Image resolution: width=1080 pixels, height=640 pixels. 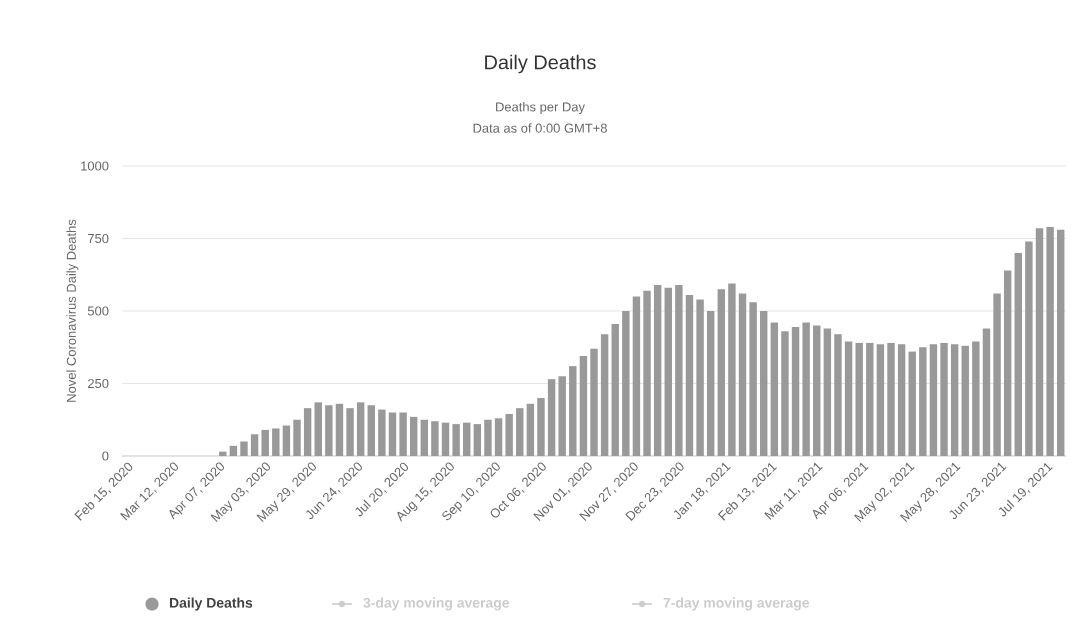 I want to click on chart-title: Daily Deaths, so click(x=540, y=64).